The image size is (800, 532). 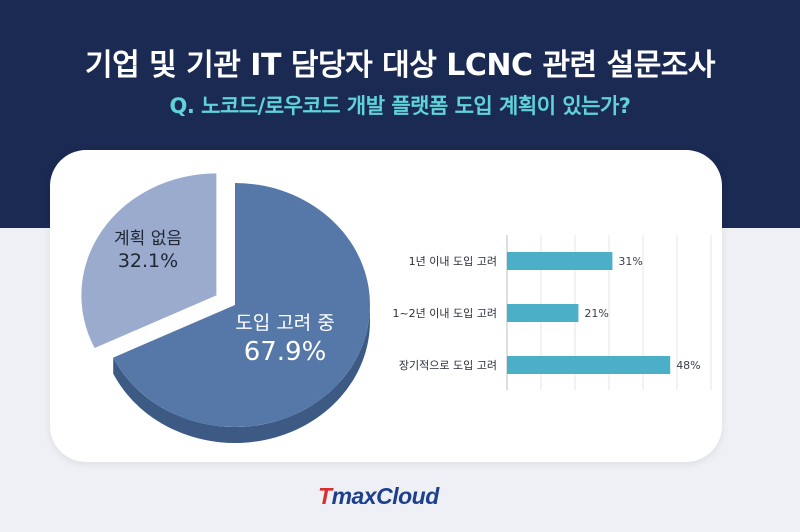 I want to click on pie-label-considering-value: 67.9%, so click(x=285, y=351).